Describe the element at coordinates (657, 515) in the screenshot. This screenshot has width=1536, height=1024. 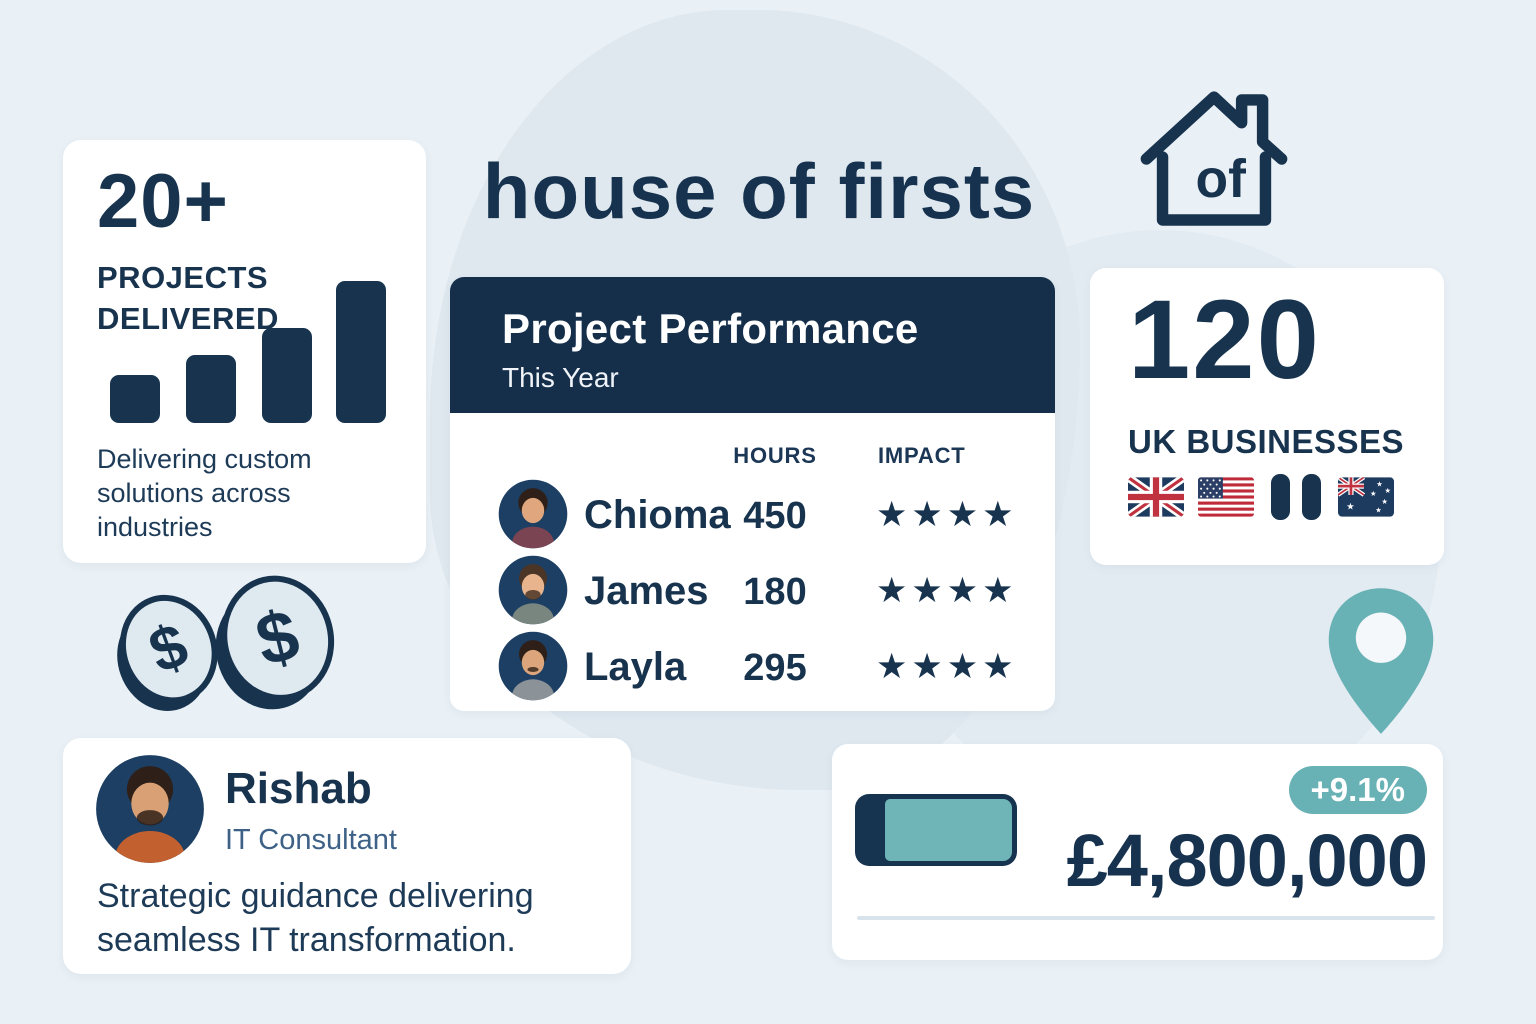
I see `member-name: Chioma` at that location.